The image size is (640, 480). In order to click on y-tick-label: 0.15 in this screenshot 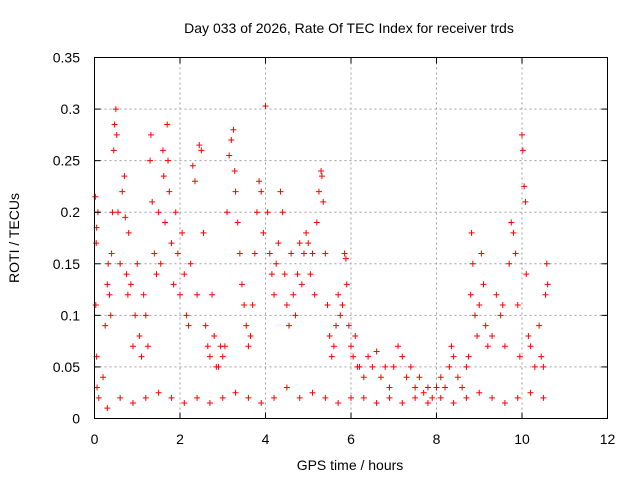, I will do `click(66, 264)`.